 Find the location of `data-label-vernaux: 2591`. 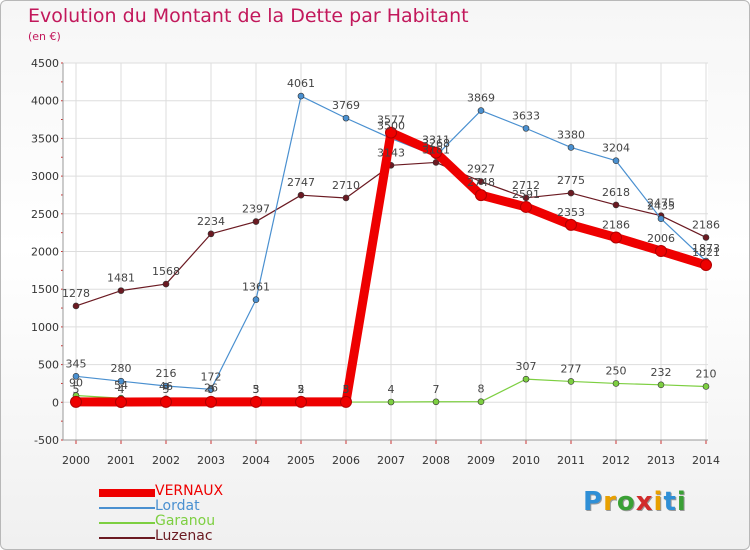

data-label-vernaux: 2591 is located at coordinates (526, 194).